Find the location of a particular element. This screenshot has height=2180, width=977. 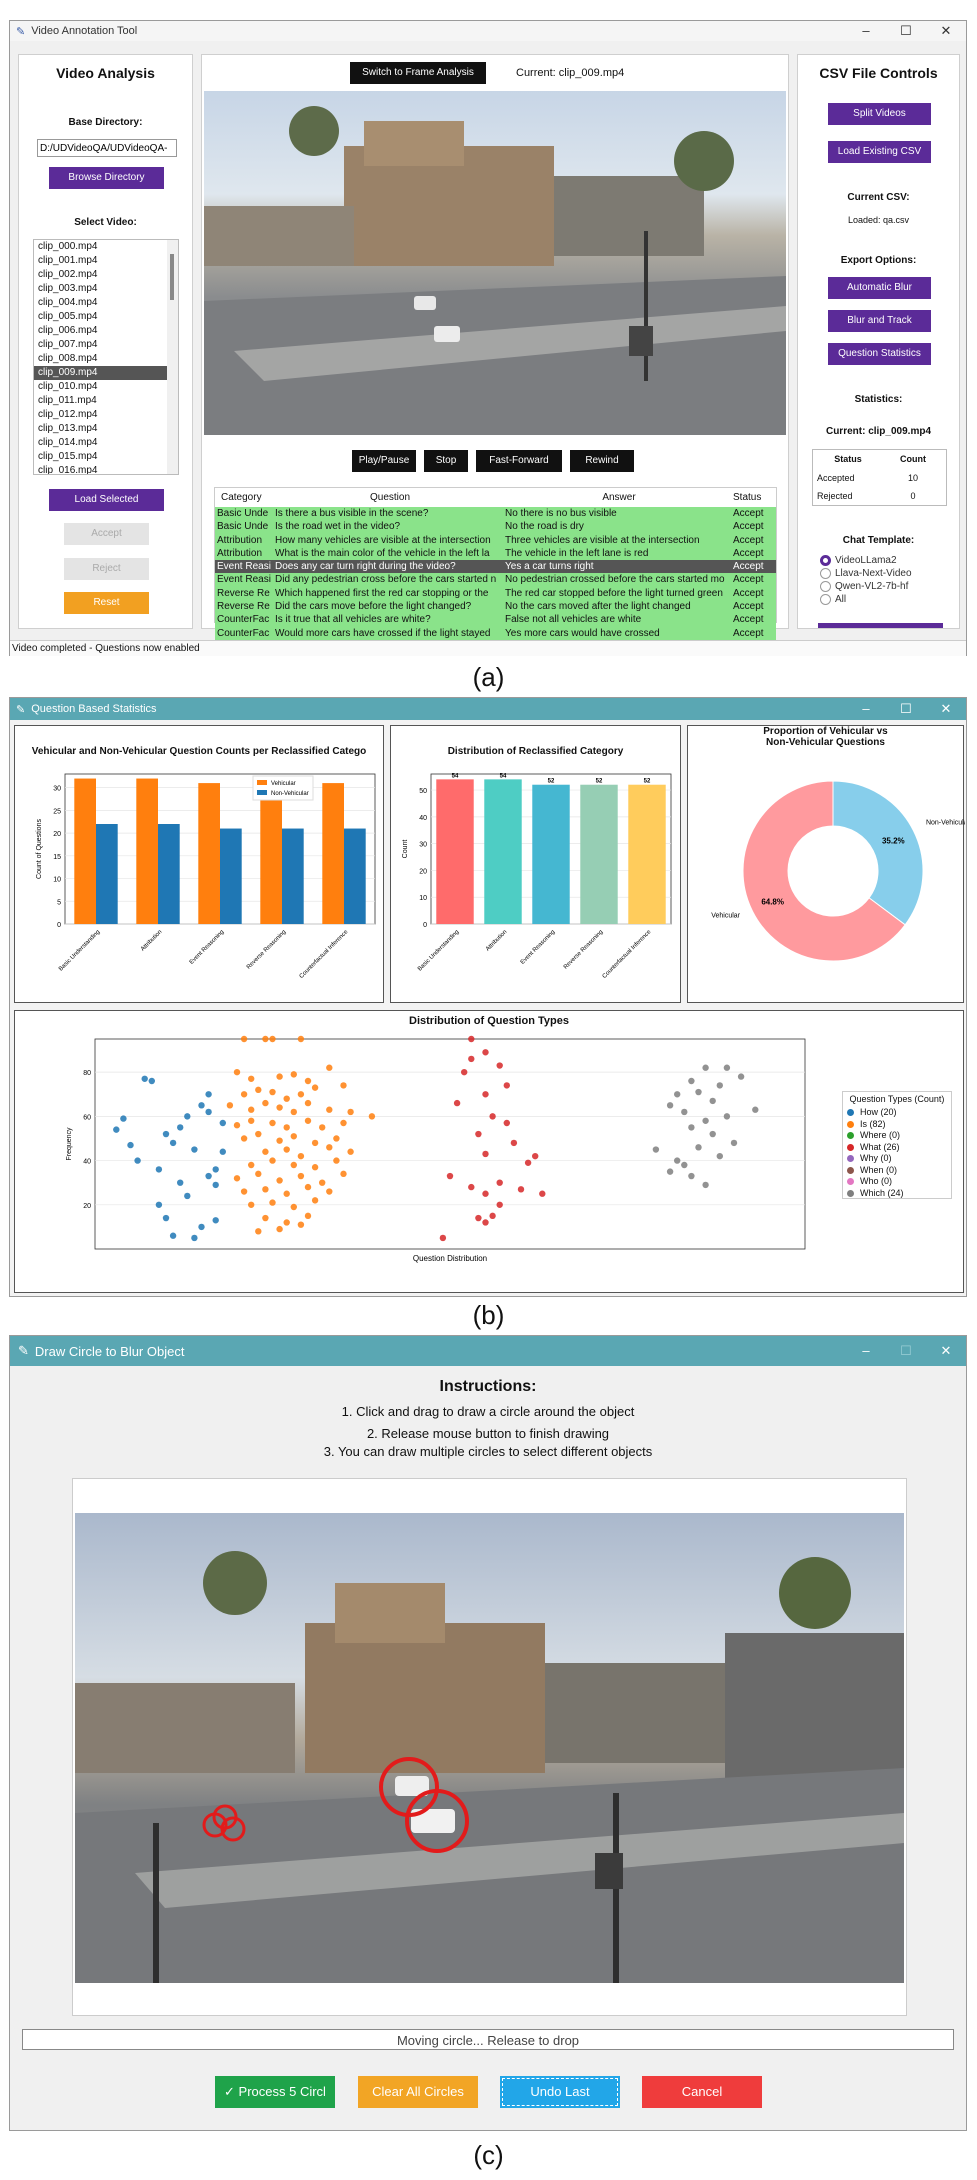

stop-button: Stop is located at coordinates (446, 461).